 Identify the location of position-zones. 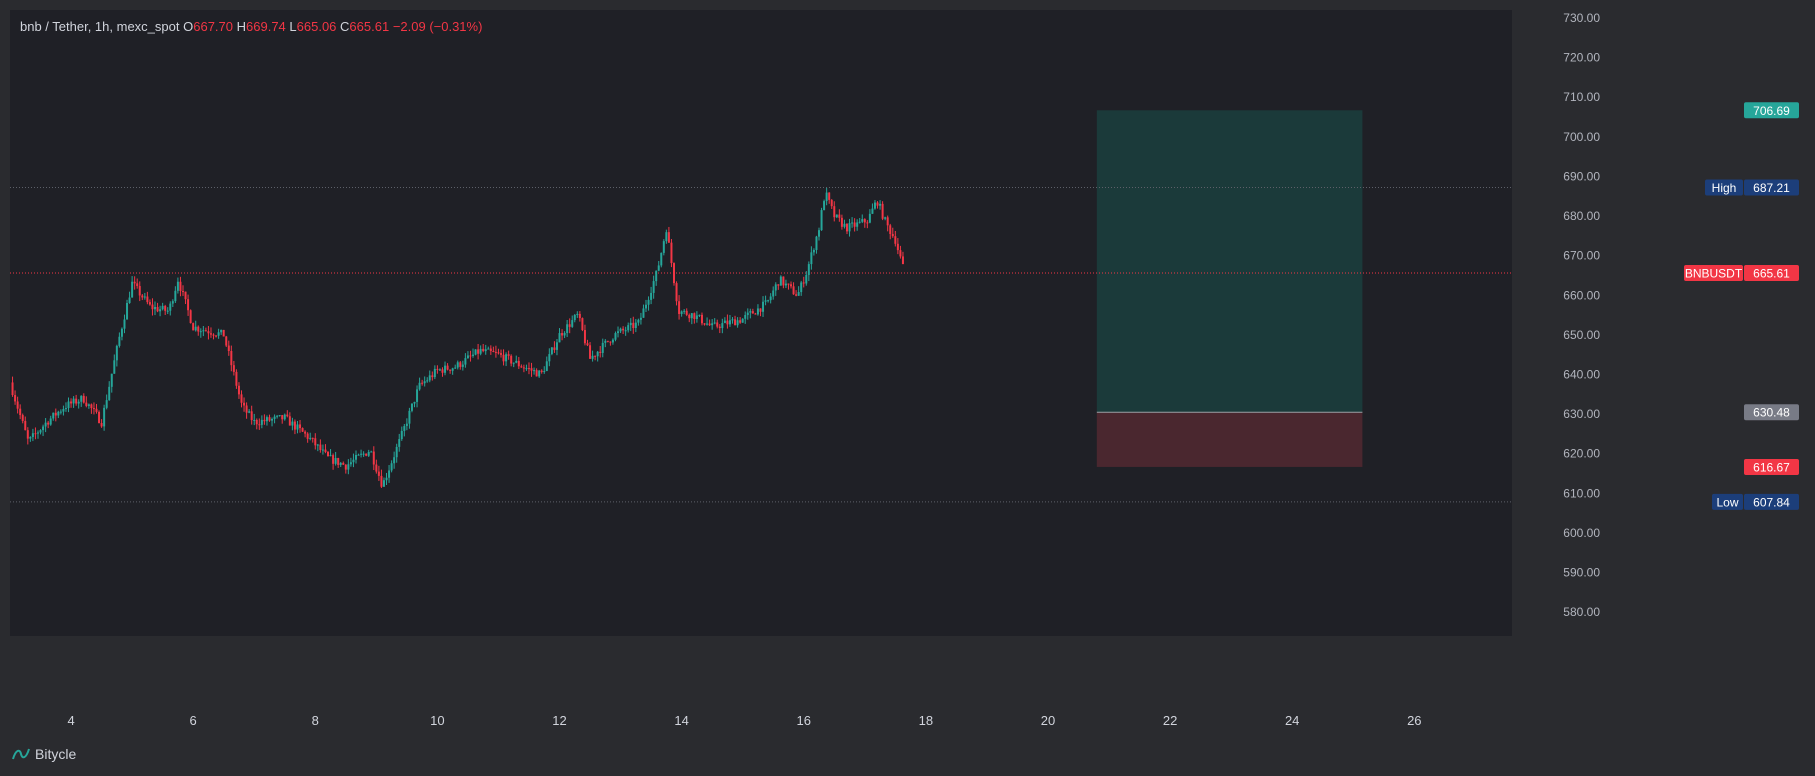
(1229, 288).